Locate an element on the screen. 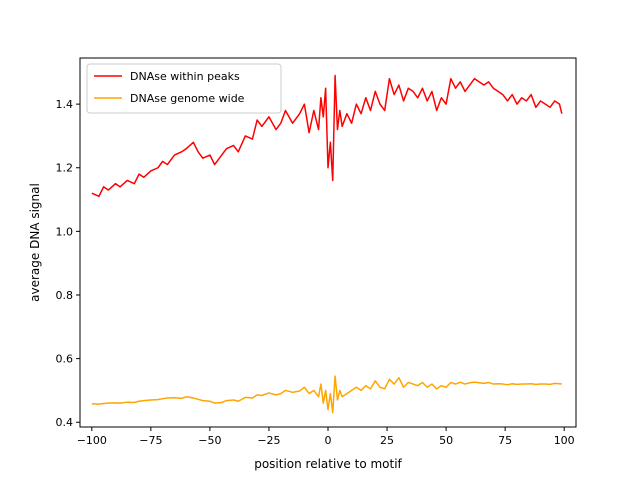 The width and height of the screenshot is (640, 480). legend: DNAse within peaks DNAse genome wide is located at coordinates (184, 88).